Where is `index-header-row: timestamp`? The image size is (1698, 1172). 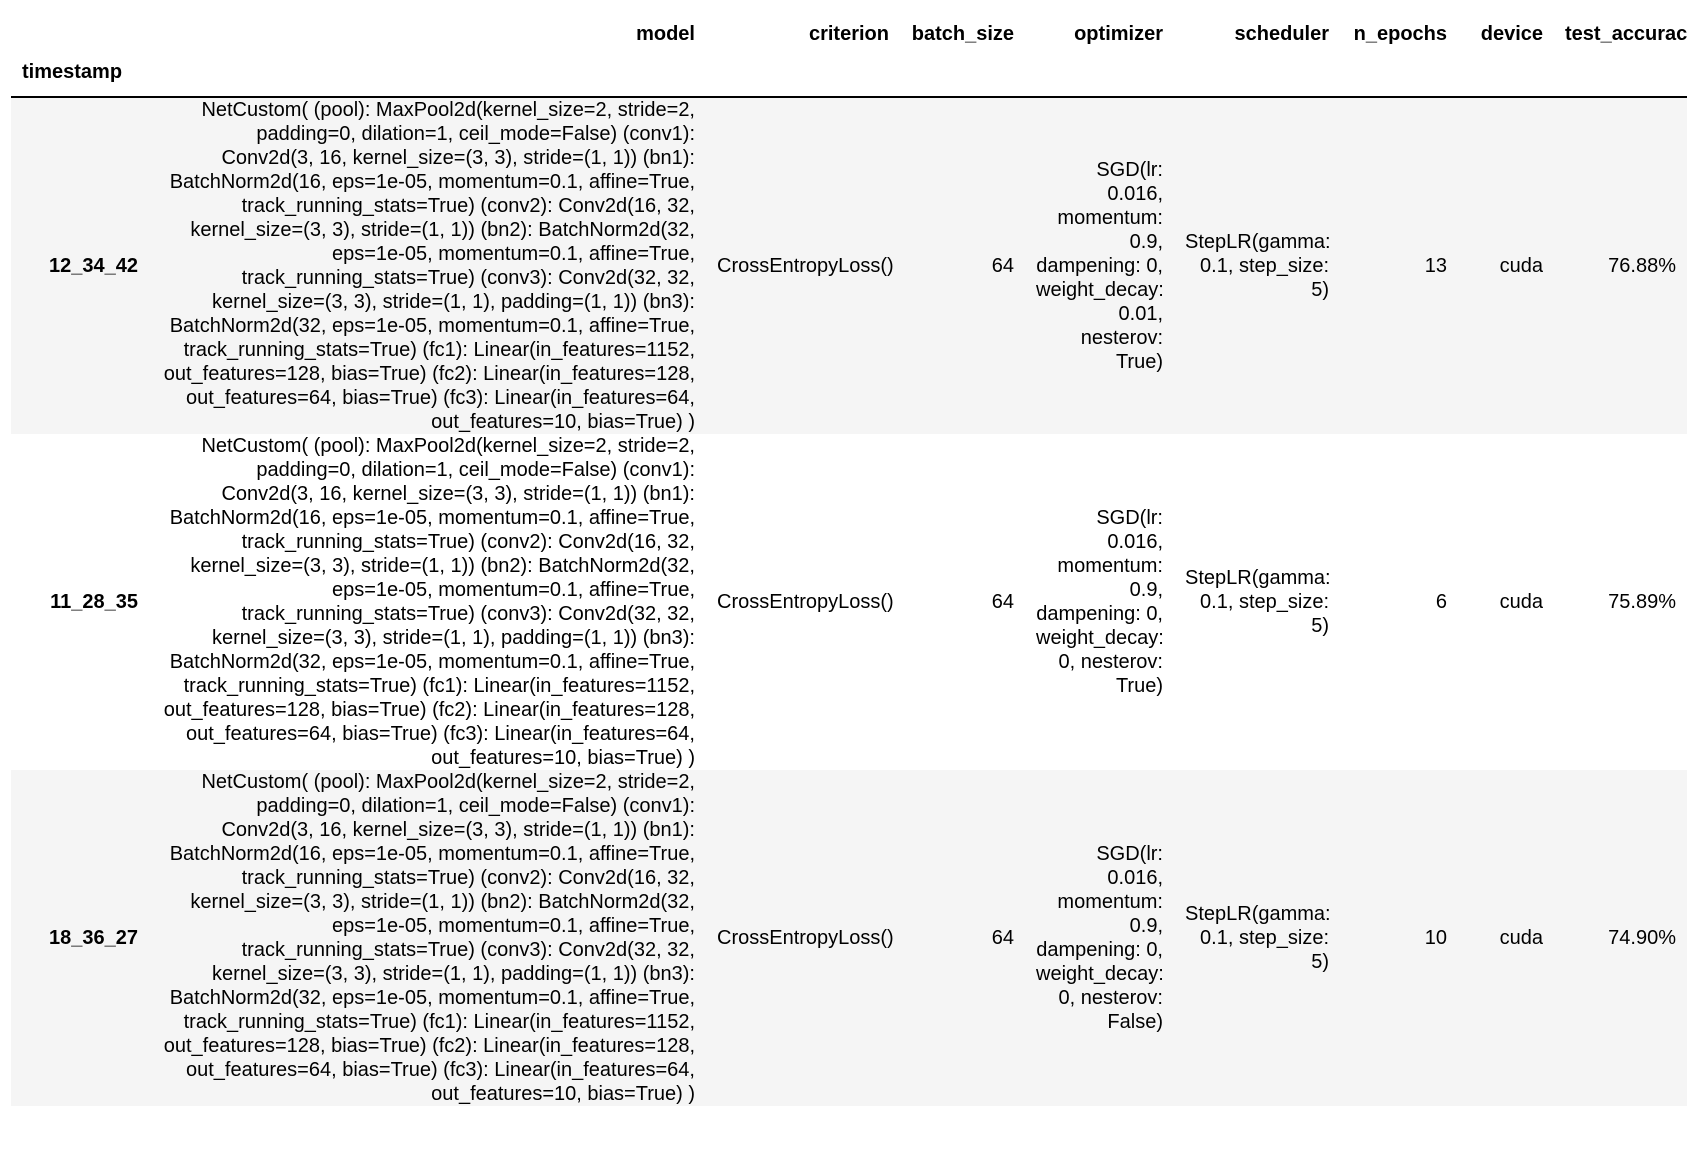
index-header-row: timestamp is located at coordinates (849, 71).